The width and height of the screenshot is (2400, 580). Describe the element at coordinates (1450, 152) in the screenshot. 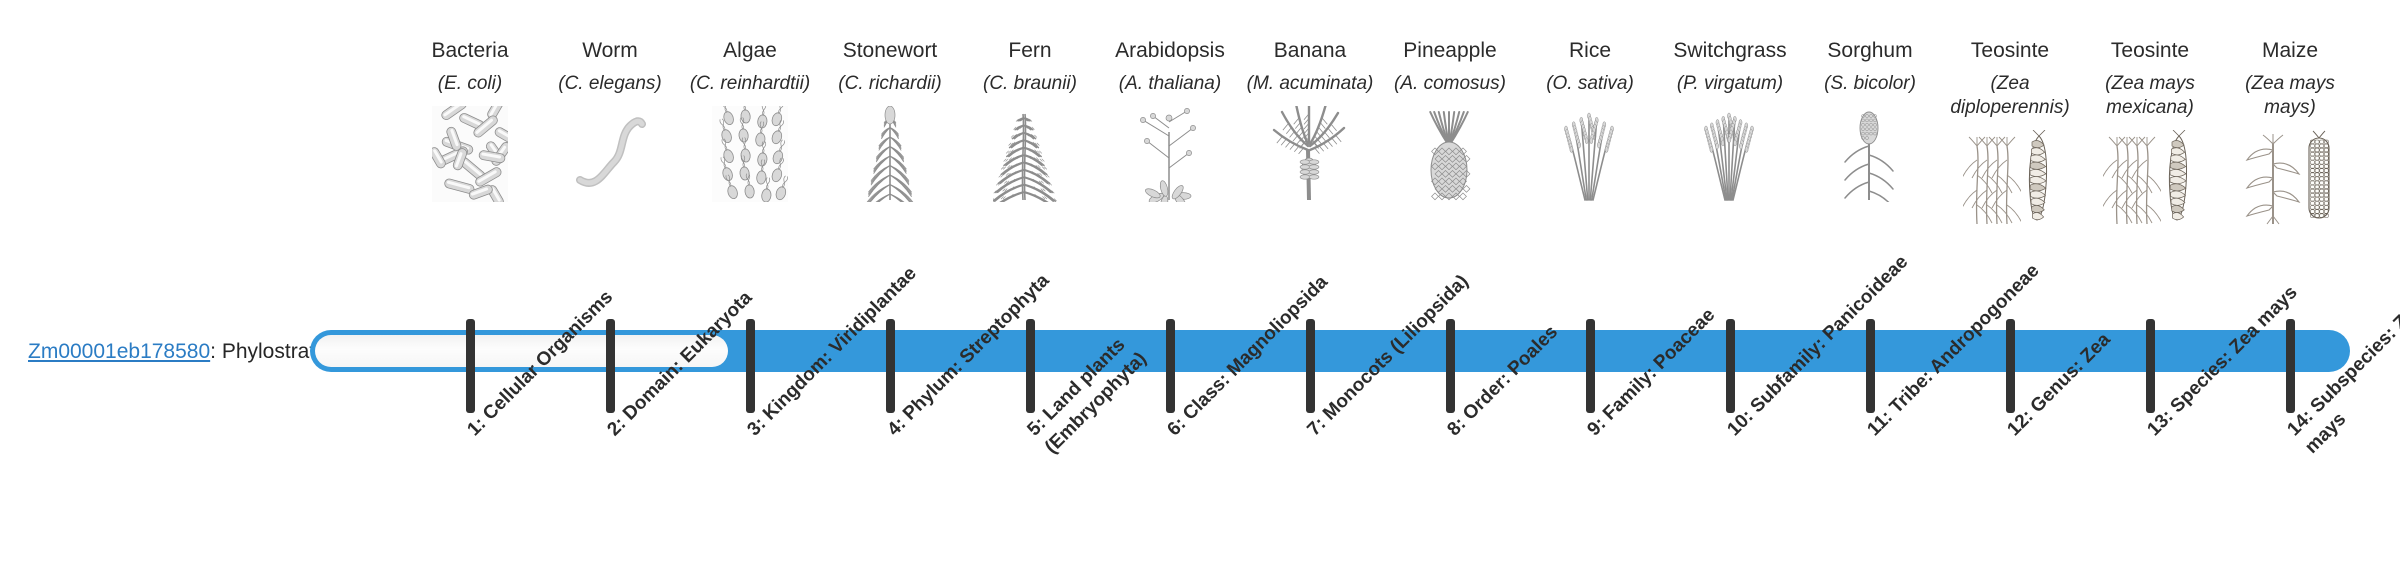

I see `pineapple-icon` at that location.